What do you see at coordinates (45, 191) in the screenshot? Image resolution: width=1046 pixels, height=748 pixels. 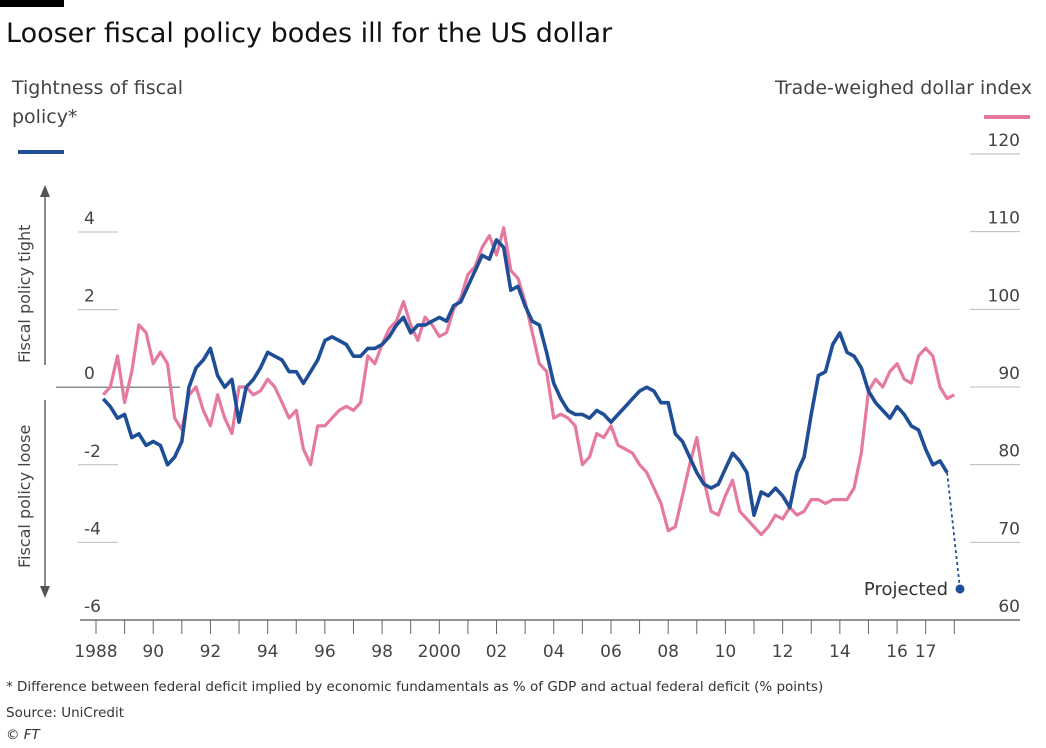 I see `arrow-up-icon` at bounding box center [45, 191].